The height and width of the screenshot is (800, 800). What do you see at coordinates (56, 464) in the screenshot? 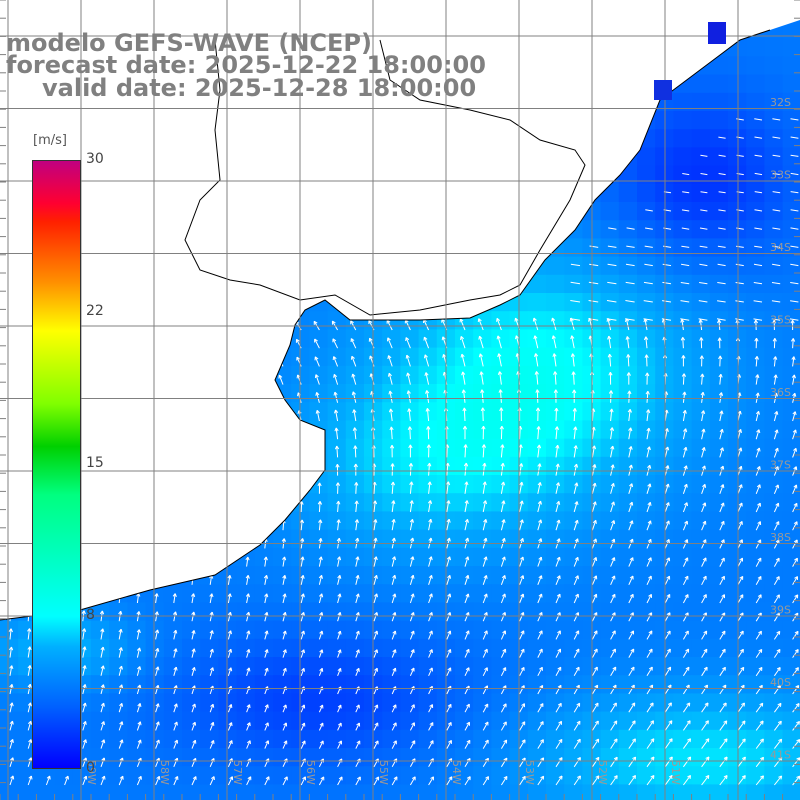
I see `colorbar` at bounding box center [56, 464].